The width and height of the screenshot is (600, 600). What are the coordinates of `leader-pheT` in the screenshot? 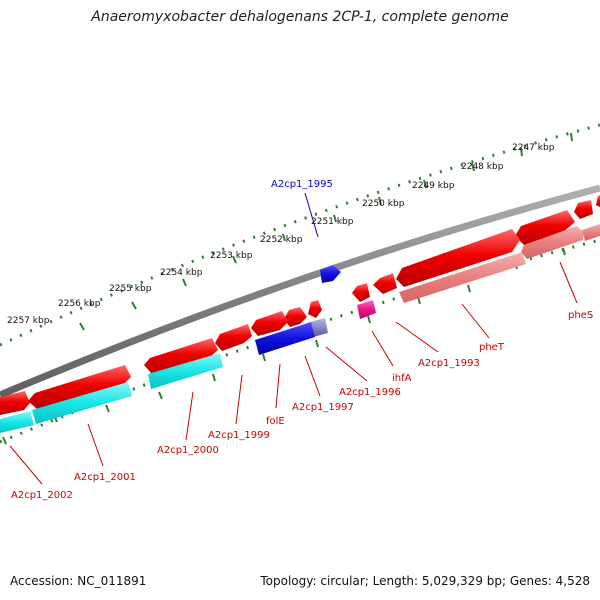 It's located at (475, 321).